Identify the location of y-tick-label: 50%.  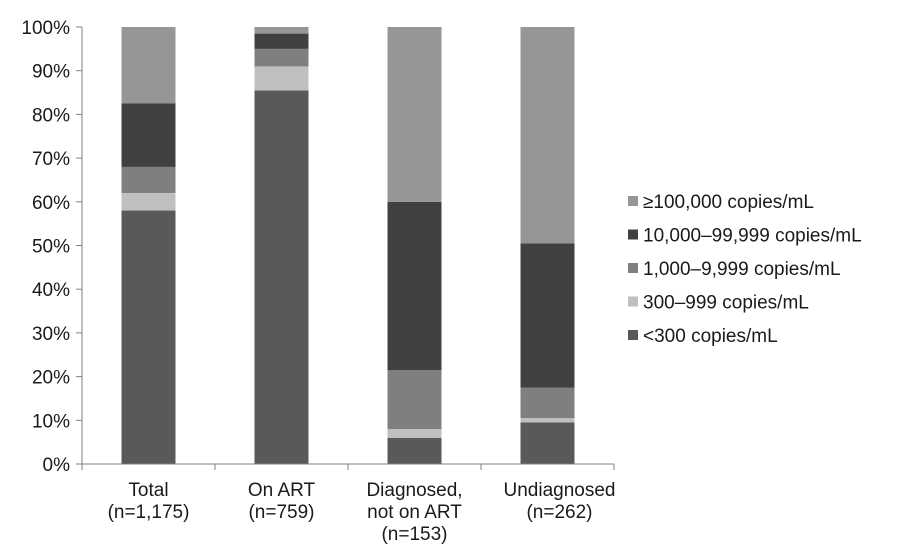
(51, 247).